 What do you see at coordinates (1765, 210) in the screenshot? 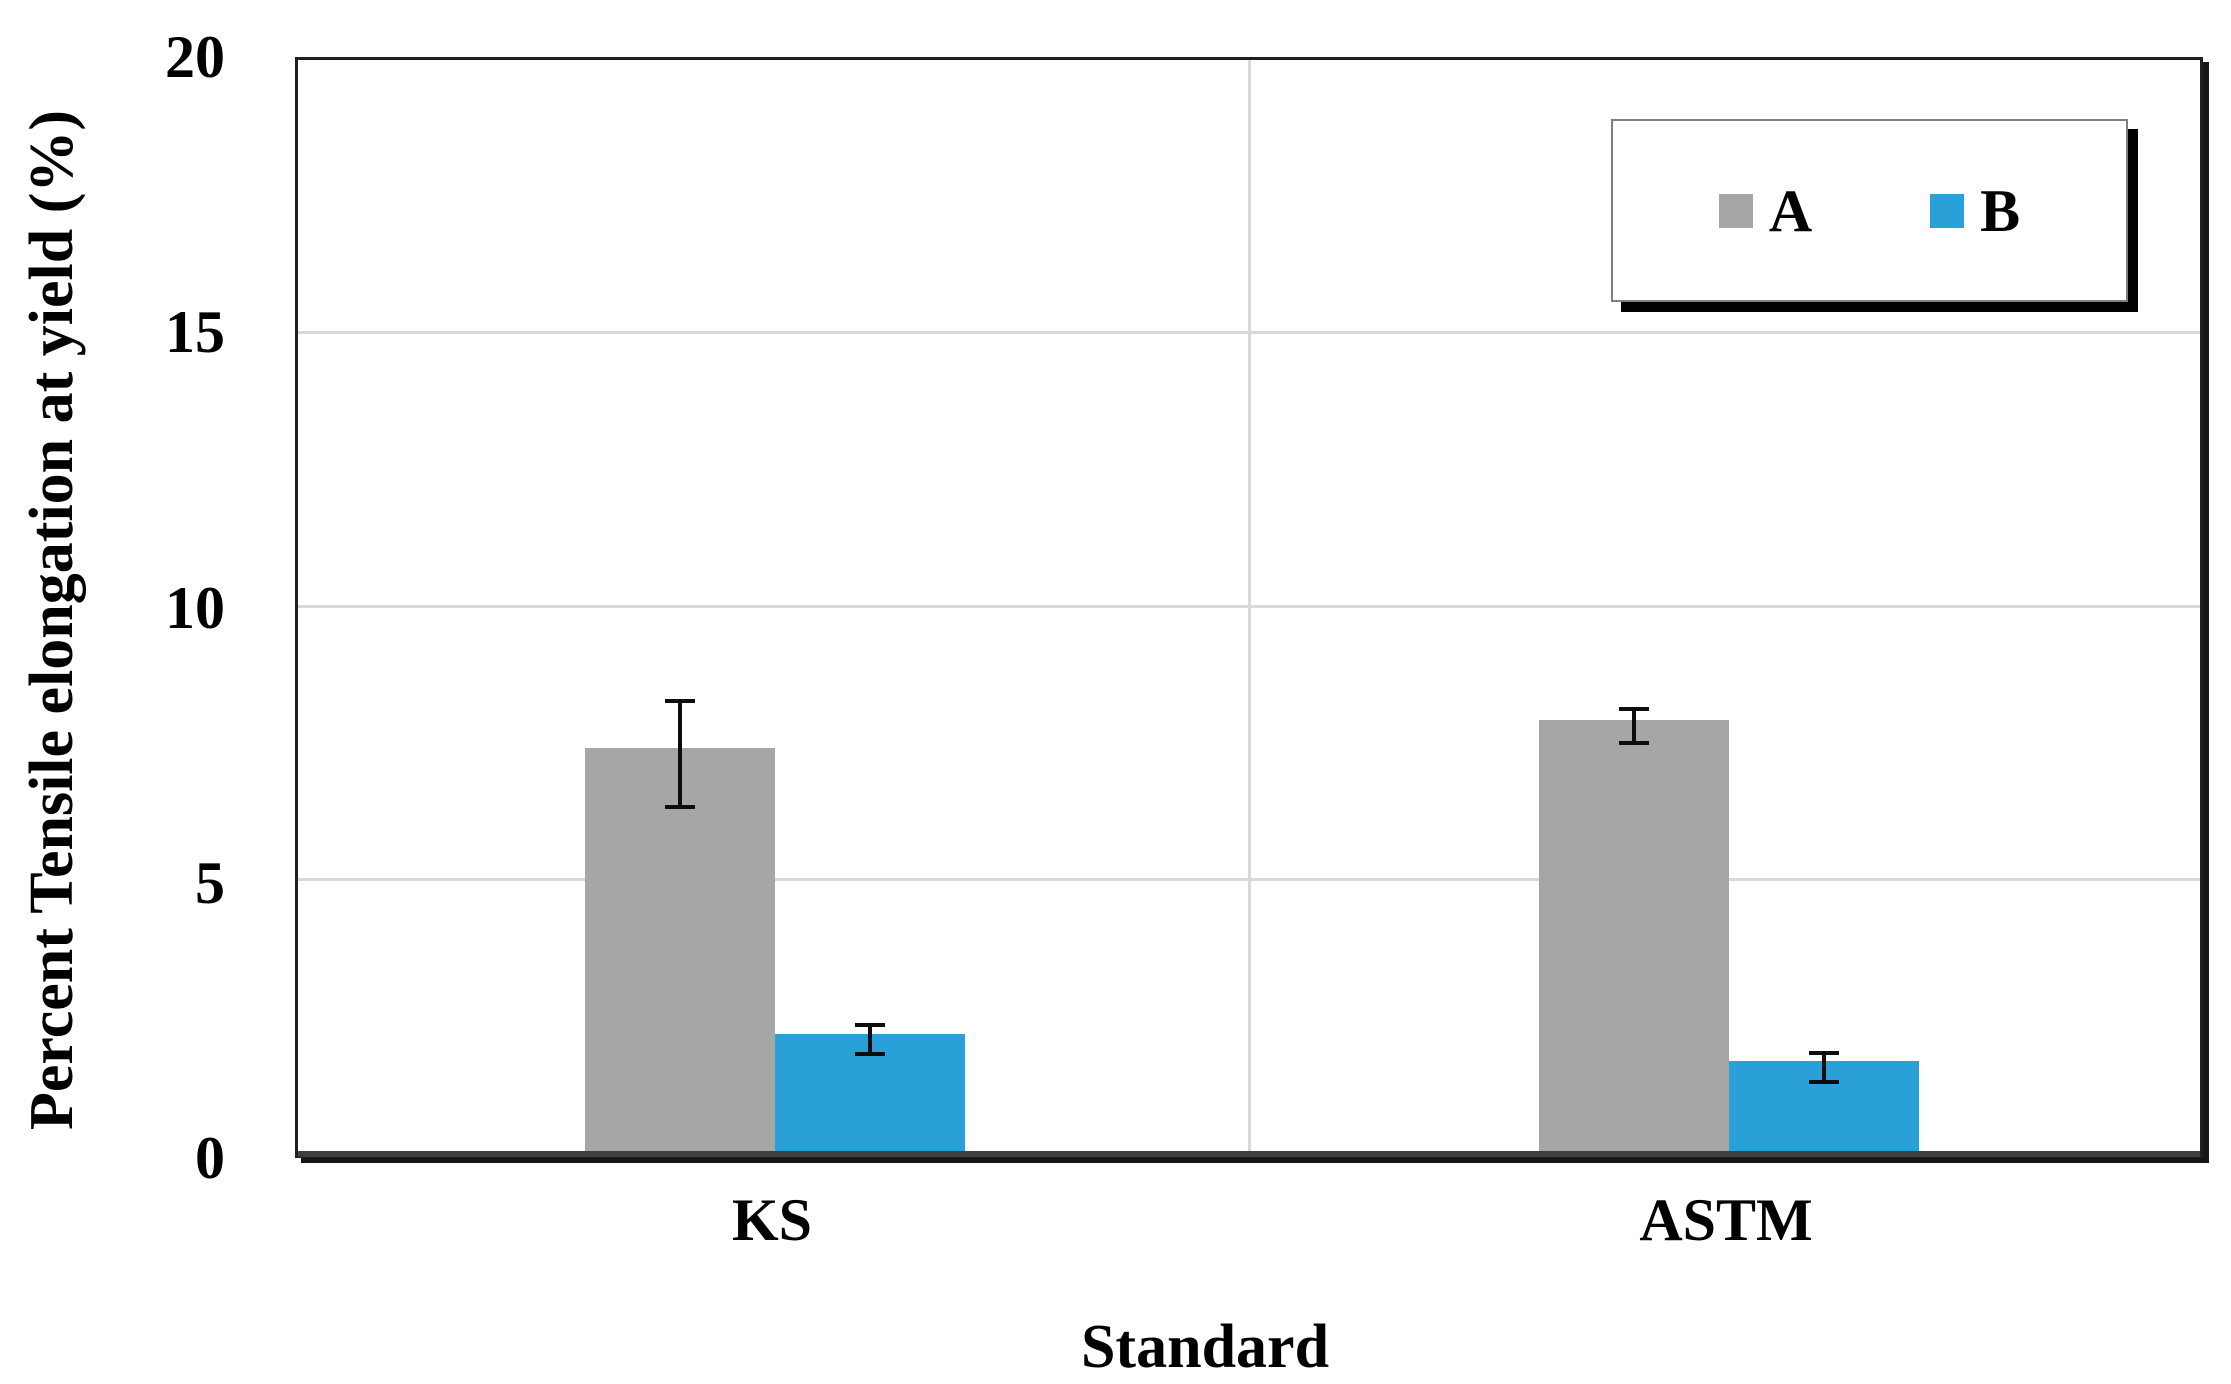
I see `legend-item-A: A` at bounding box center [1765, 210].